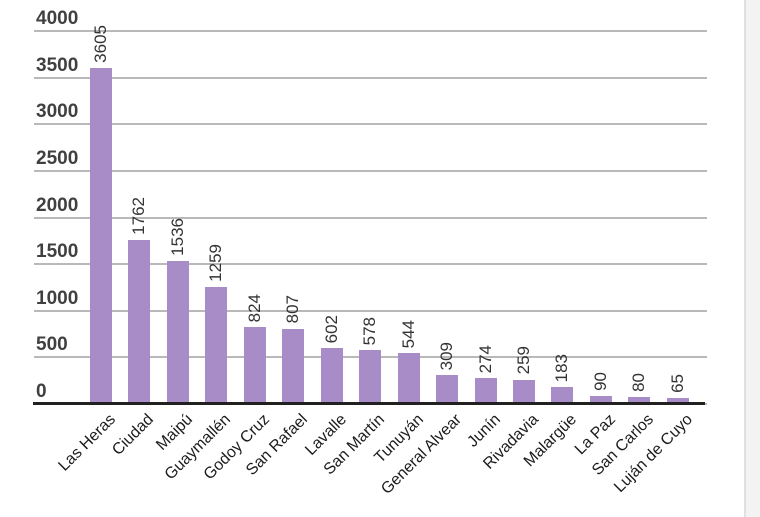 The image size is (760, 517). Describe the element at coordinates (100, 44) in the screenshot. I see `value-label: 3605` at that location.